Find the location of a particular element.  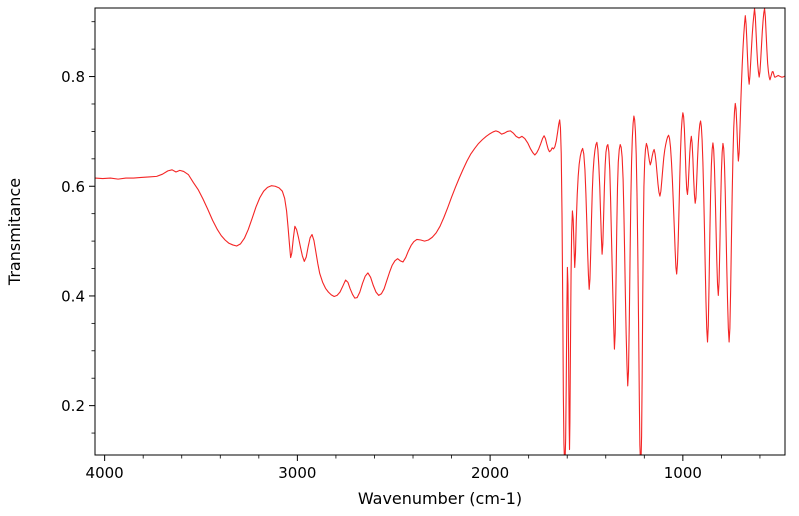

x-tick-label: 1000 is located at coordinates (683, 473).